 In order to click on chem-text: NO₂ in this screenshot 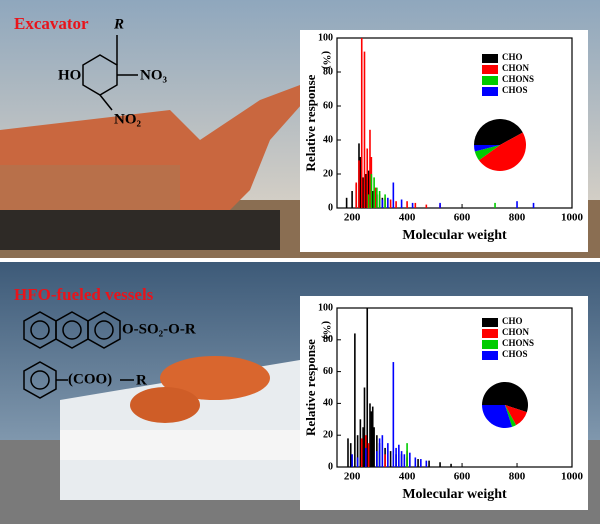, I will do `click(128, 119)`.